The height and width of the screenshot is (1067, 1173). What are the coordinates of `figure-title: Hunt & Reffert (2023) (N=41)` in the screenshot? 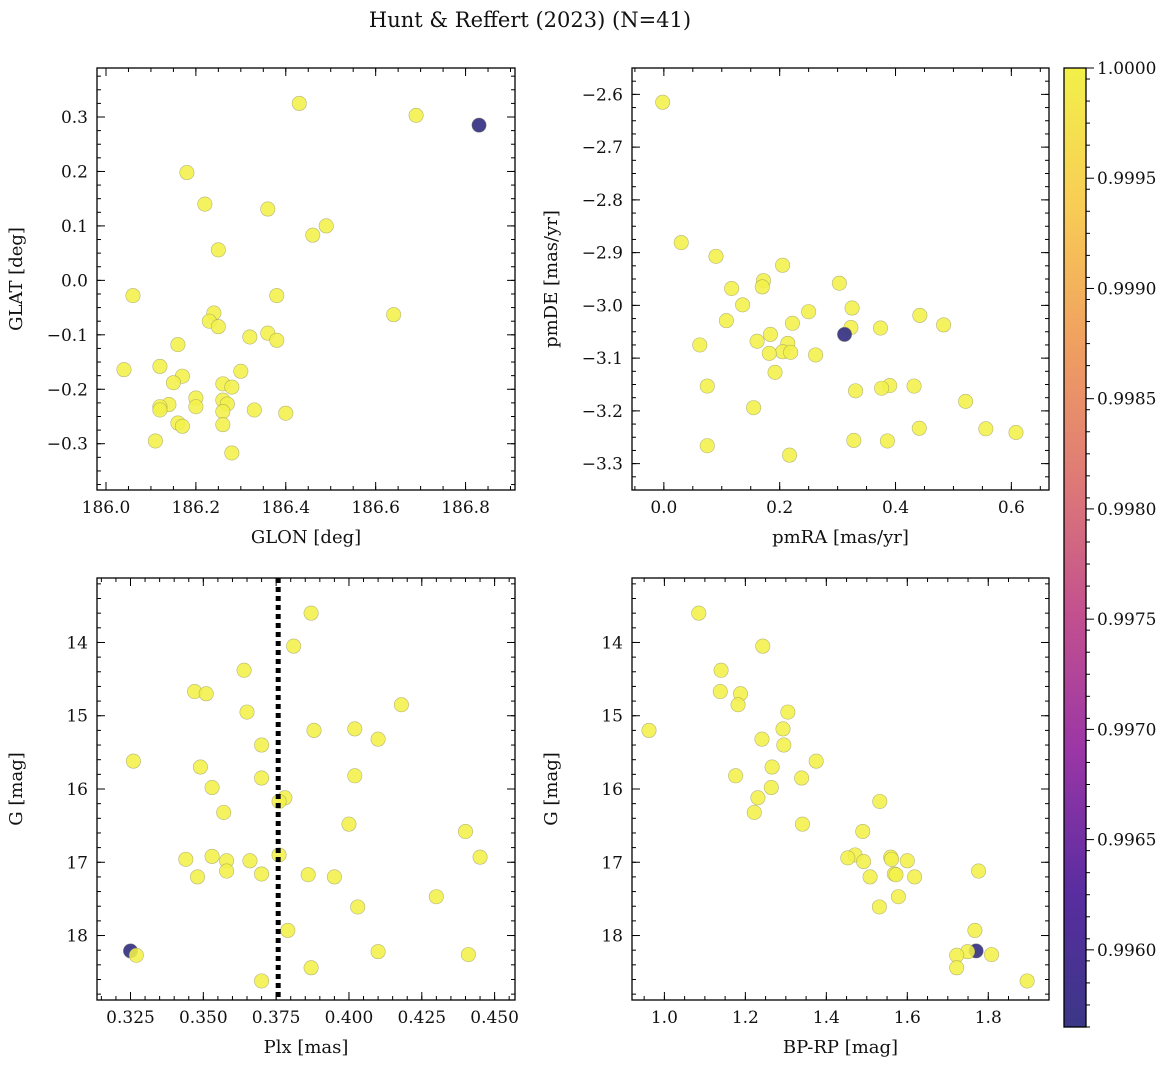 It's located at (530, 20).